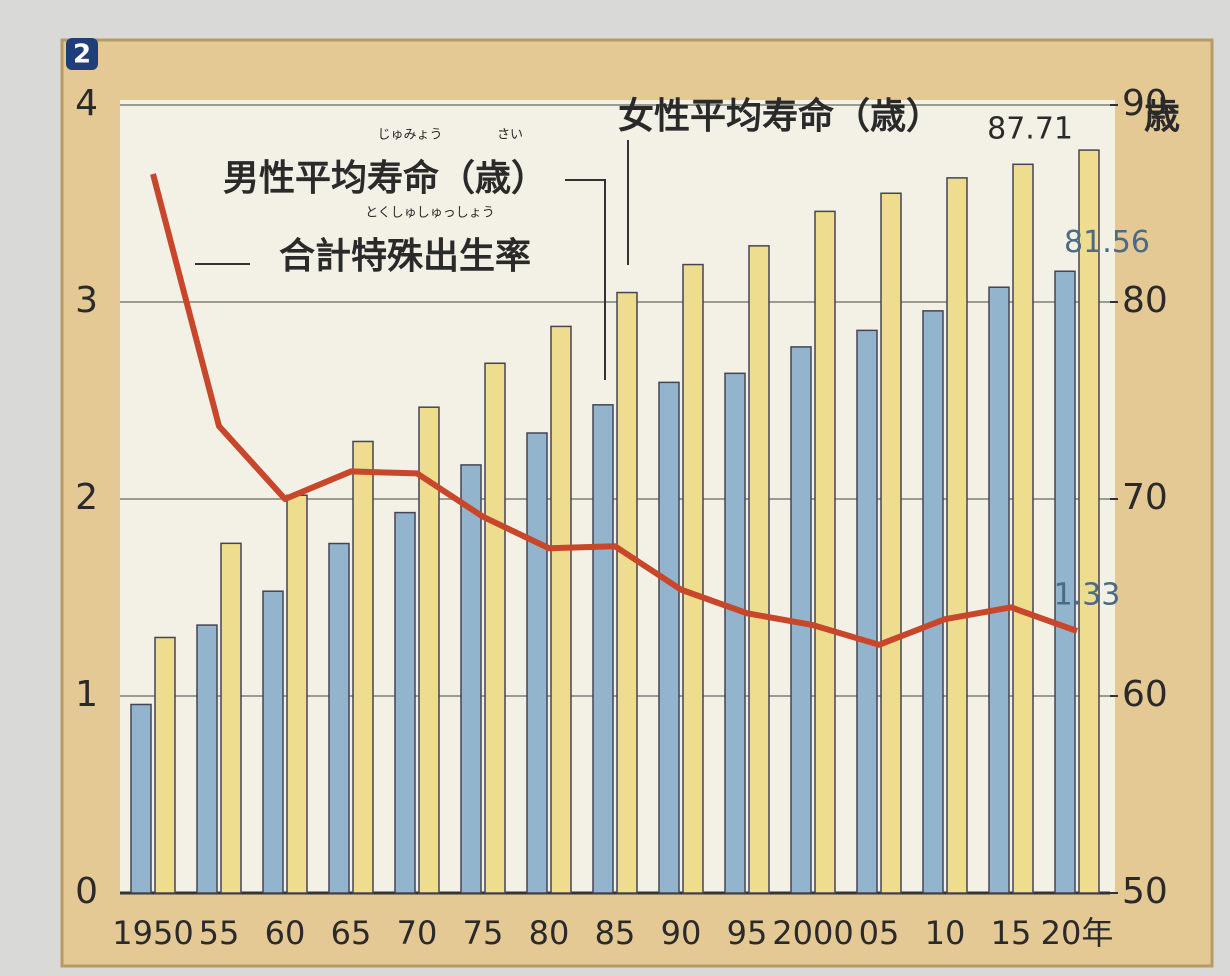 The height and width of the screenshot is (976, 1230). What do you see at coordinates (945, 933) in the screenshot?
I see `x-tick-label: 10` at bounding box center [945, 933].